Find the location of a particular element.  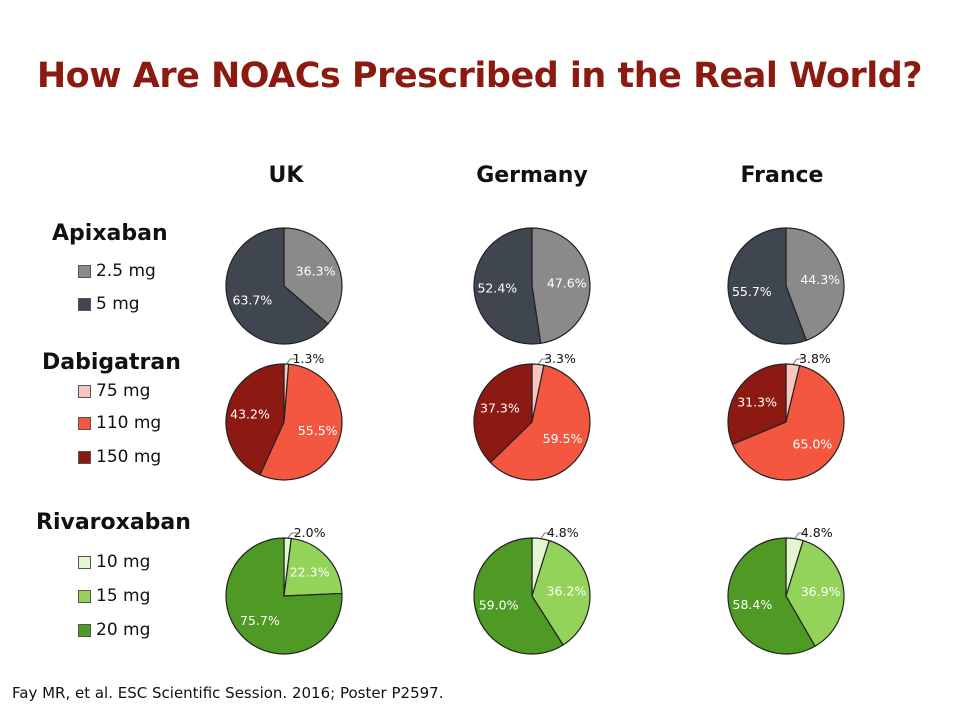

legend-label: 15 mg is located at coordinates (123, 596).